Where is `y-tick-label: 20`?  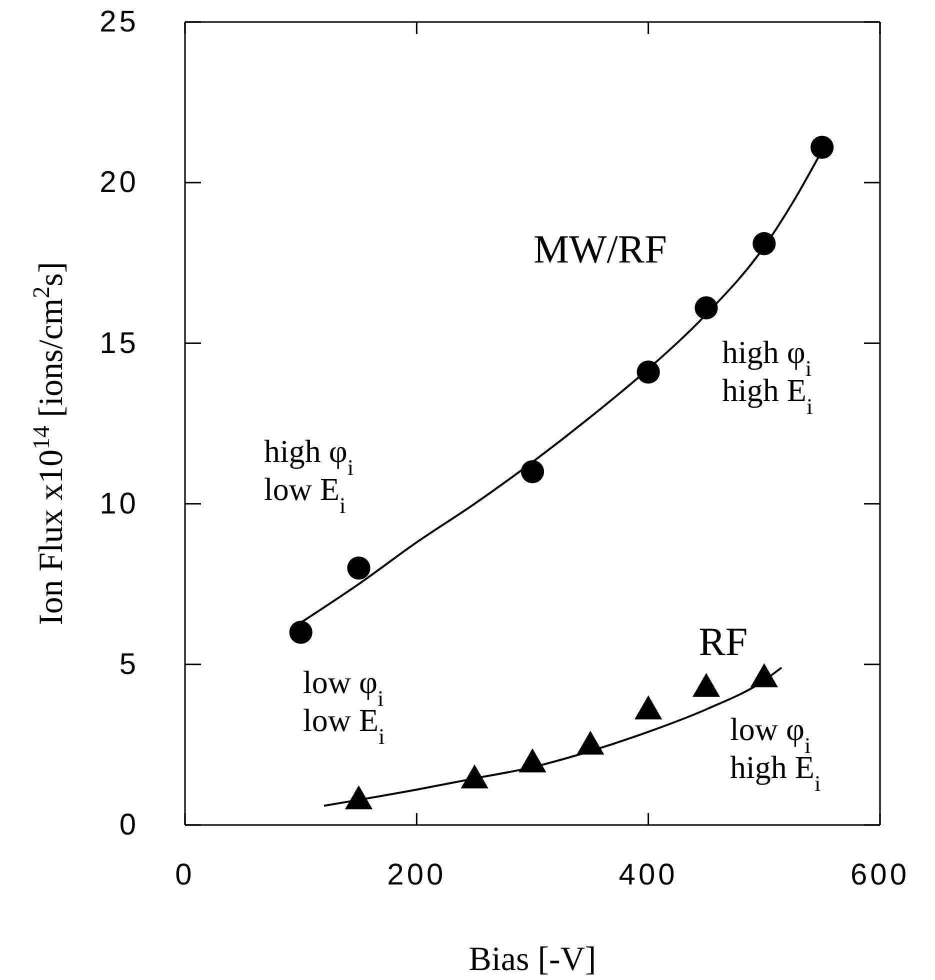 y-tick-label: 20 is located at coordinates (119, 183).